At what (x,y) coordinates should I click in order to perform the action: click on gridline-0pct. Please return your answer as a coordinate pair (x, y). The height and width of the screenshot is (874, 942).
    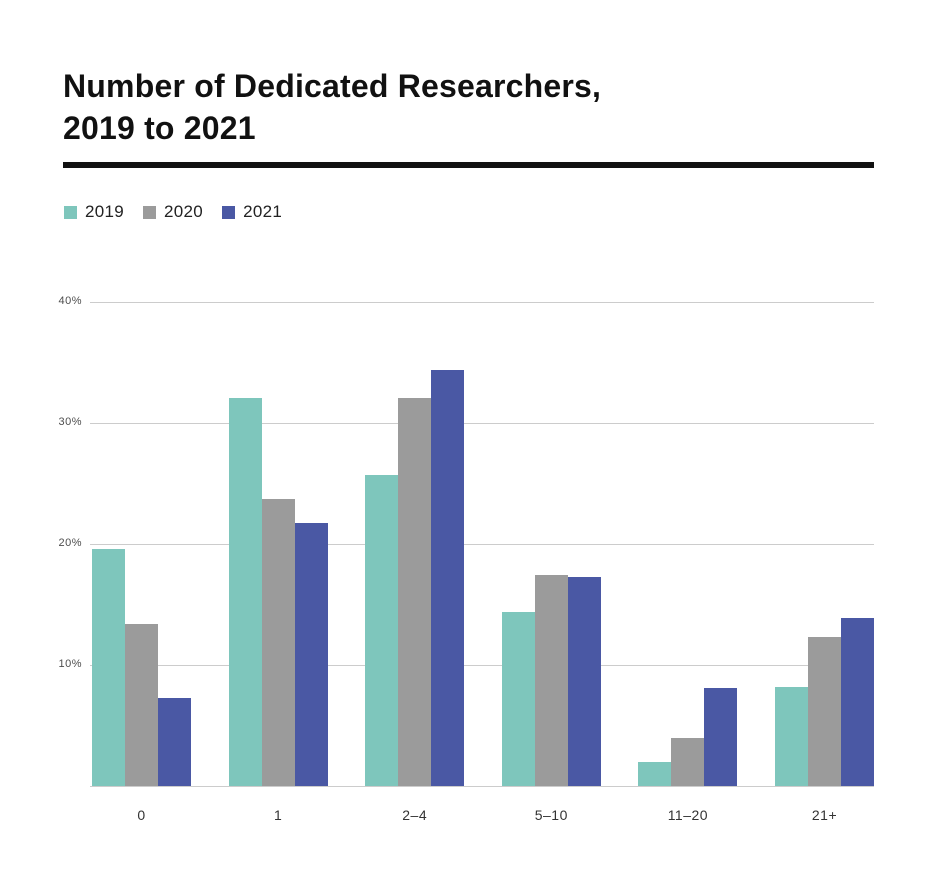
    Looking at the image, I should click on (482, 786).